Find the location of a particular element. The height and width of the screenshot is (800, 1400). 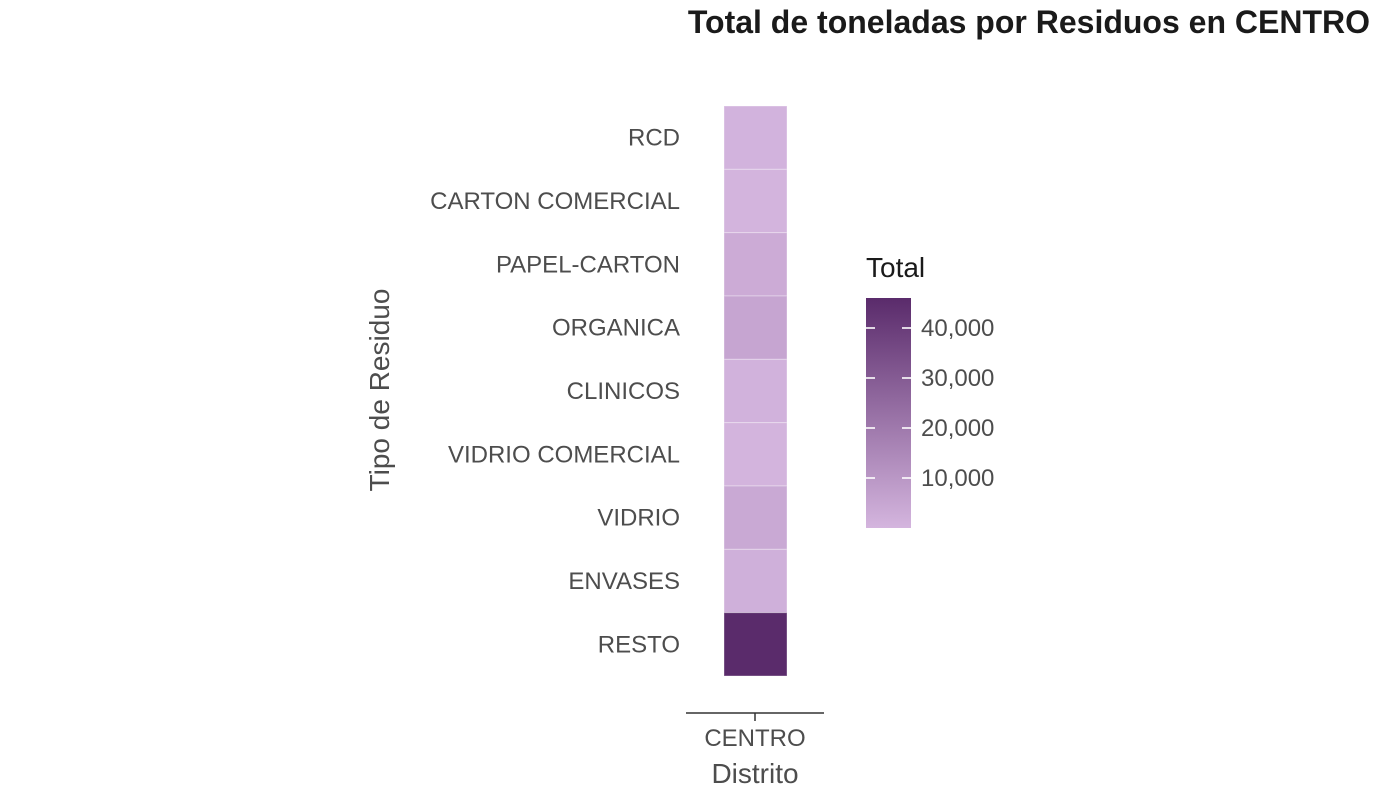

y-tick-label-vidrio: VIDRIO is located at coordinates (638, 518).